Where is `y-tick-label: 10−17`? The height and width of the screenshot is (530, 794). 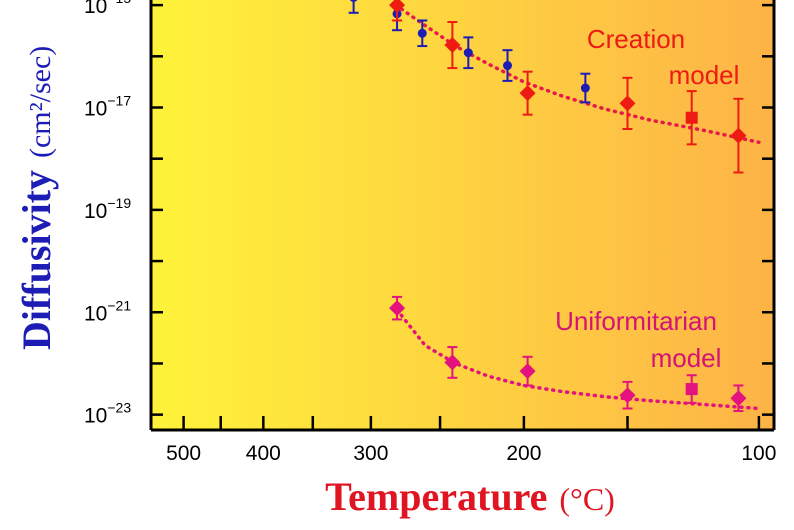
y-tick-label: 10−17 is located at coordinates (107, 107).